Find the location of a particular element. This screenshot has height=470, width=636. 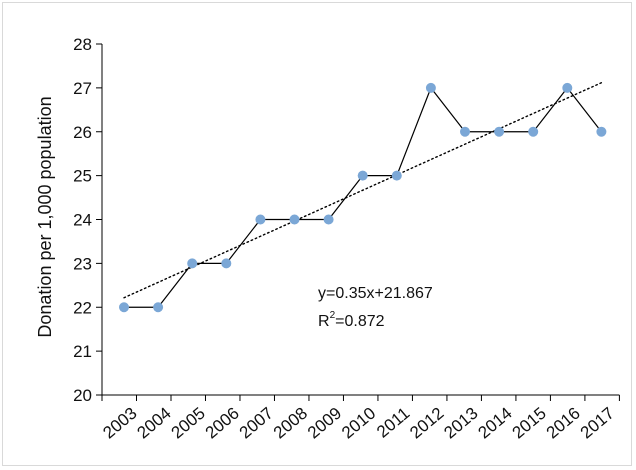

r-squared-exponent: 2 is located at coordinates (333, 315).